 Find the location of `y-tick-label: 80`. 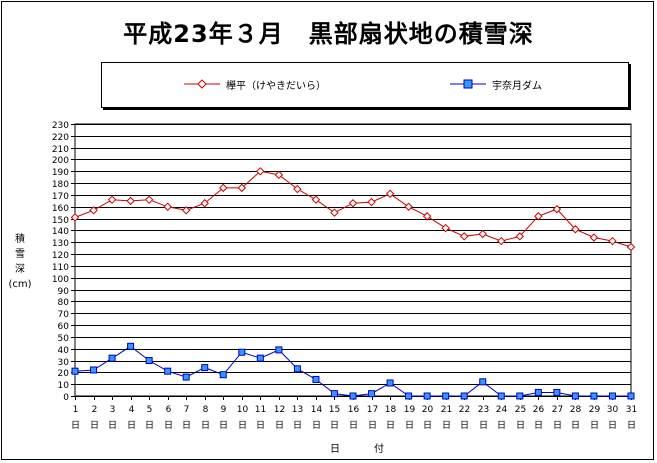

y-tick-label: 80 is located at coordinates (64, 303).